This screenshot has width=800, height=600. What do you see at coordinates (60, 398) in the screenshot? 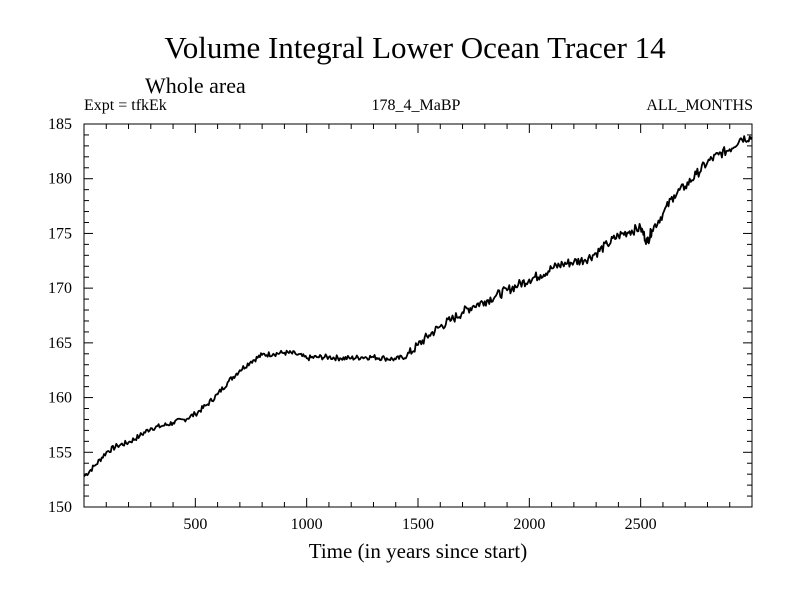
I see `y-tick-label: 160` at bounding box center [60, 398].